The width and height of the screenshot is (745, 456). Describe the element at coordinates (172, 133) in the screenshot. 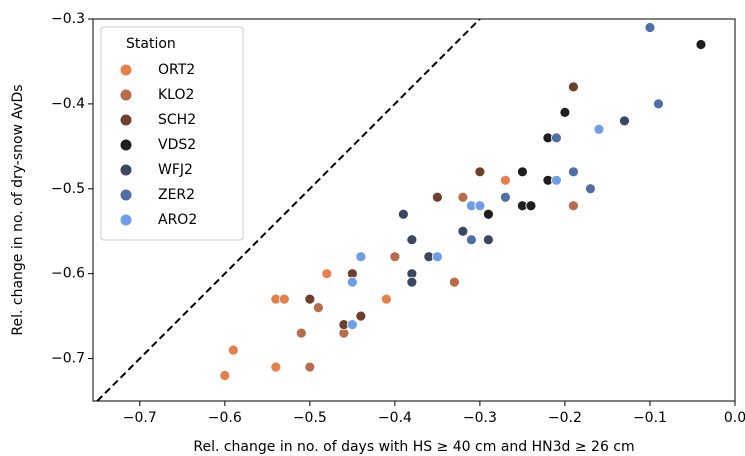

I see `legend-box` at that location.